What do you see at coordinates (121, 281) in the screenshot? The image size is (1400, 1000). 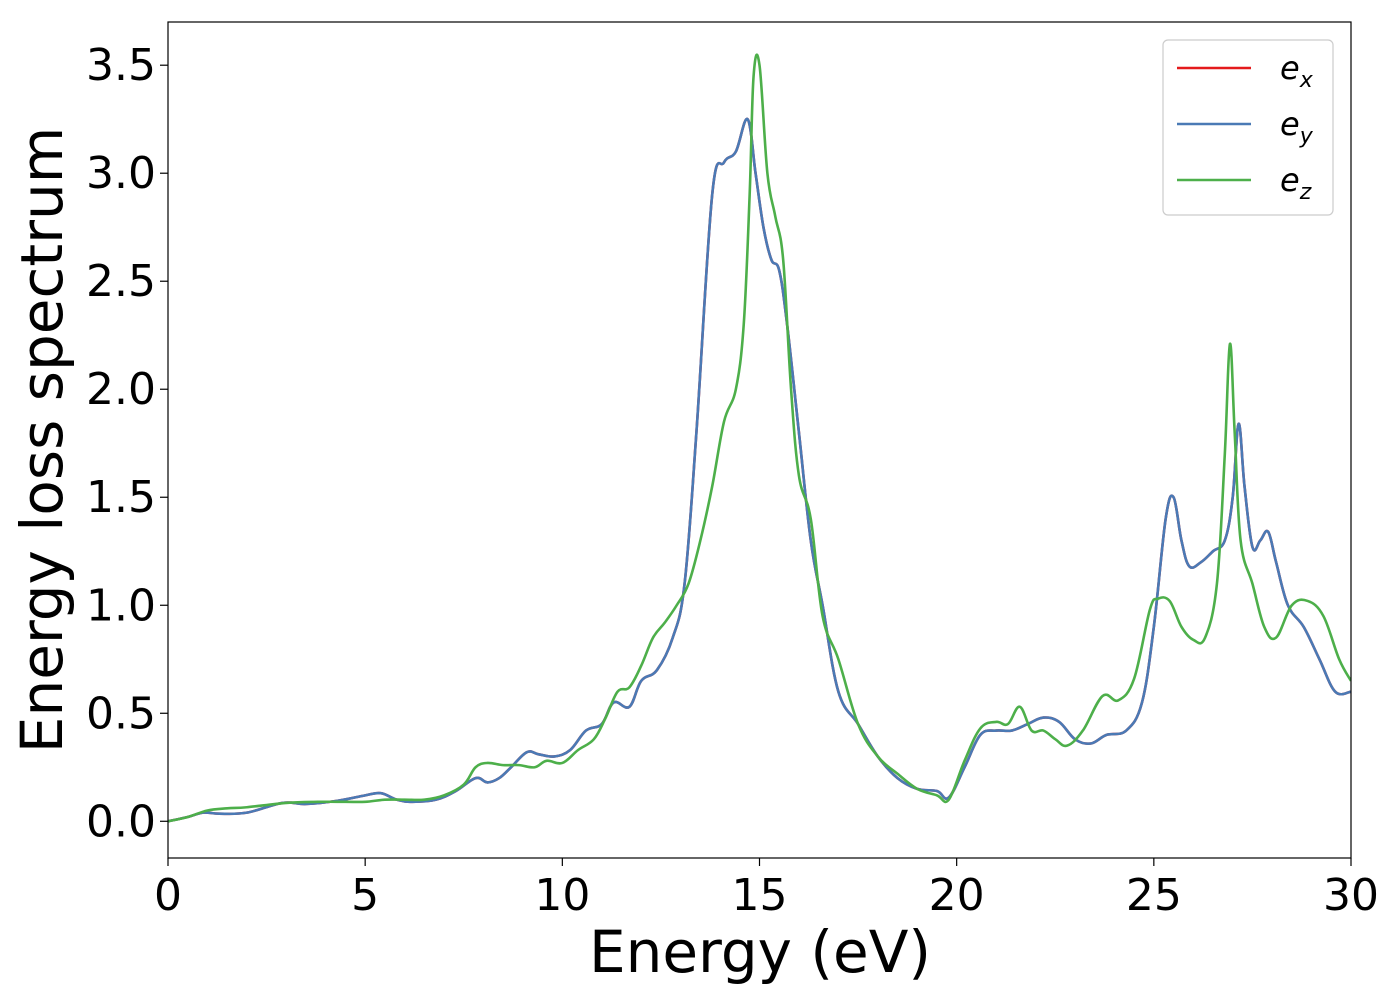 I see `y-tick-label: 2.5` at bounding box center [121, 281].